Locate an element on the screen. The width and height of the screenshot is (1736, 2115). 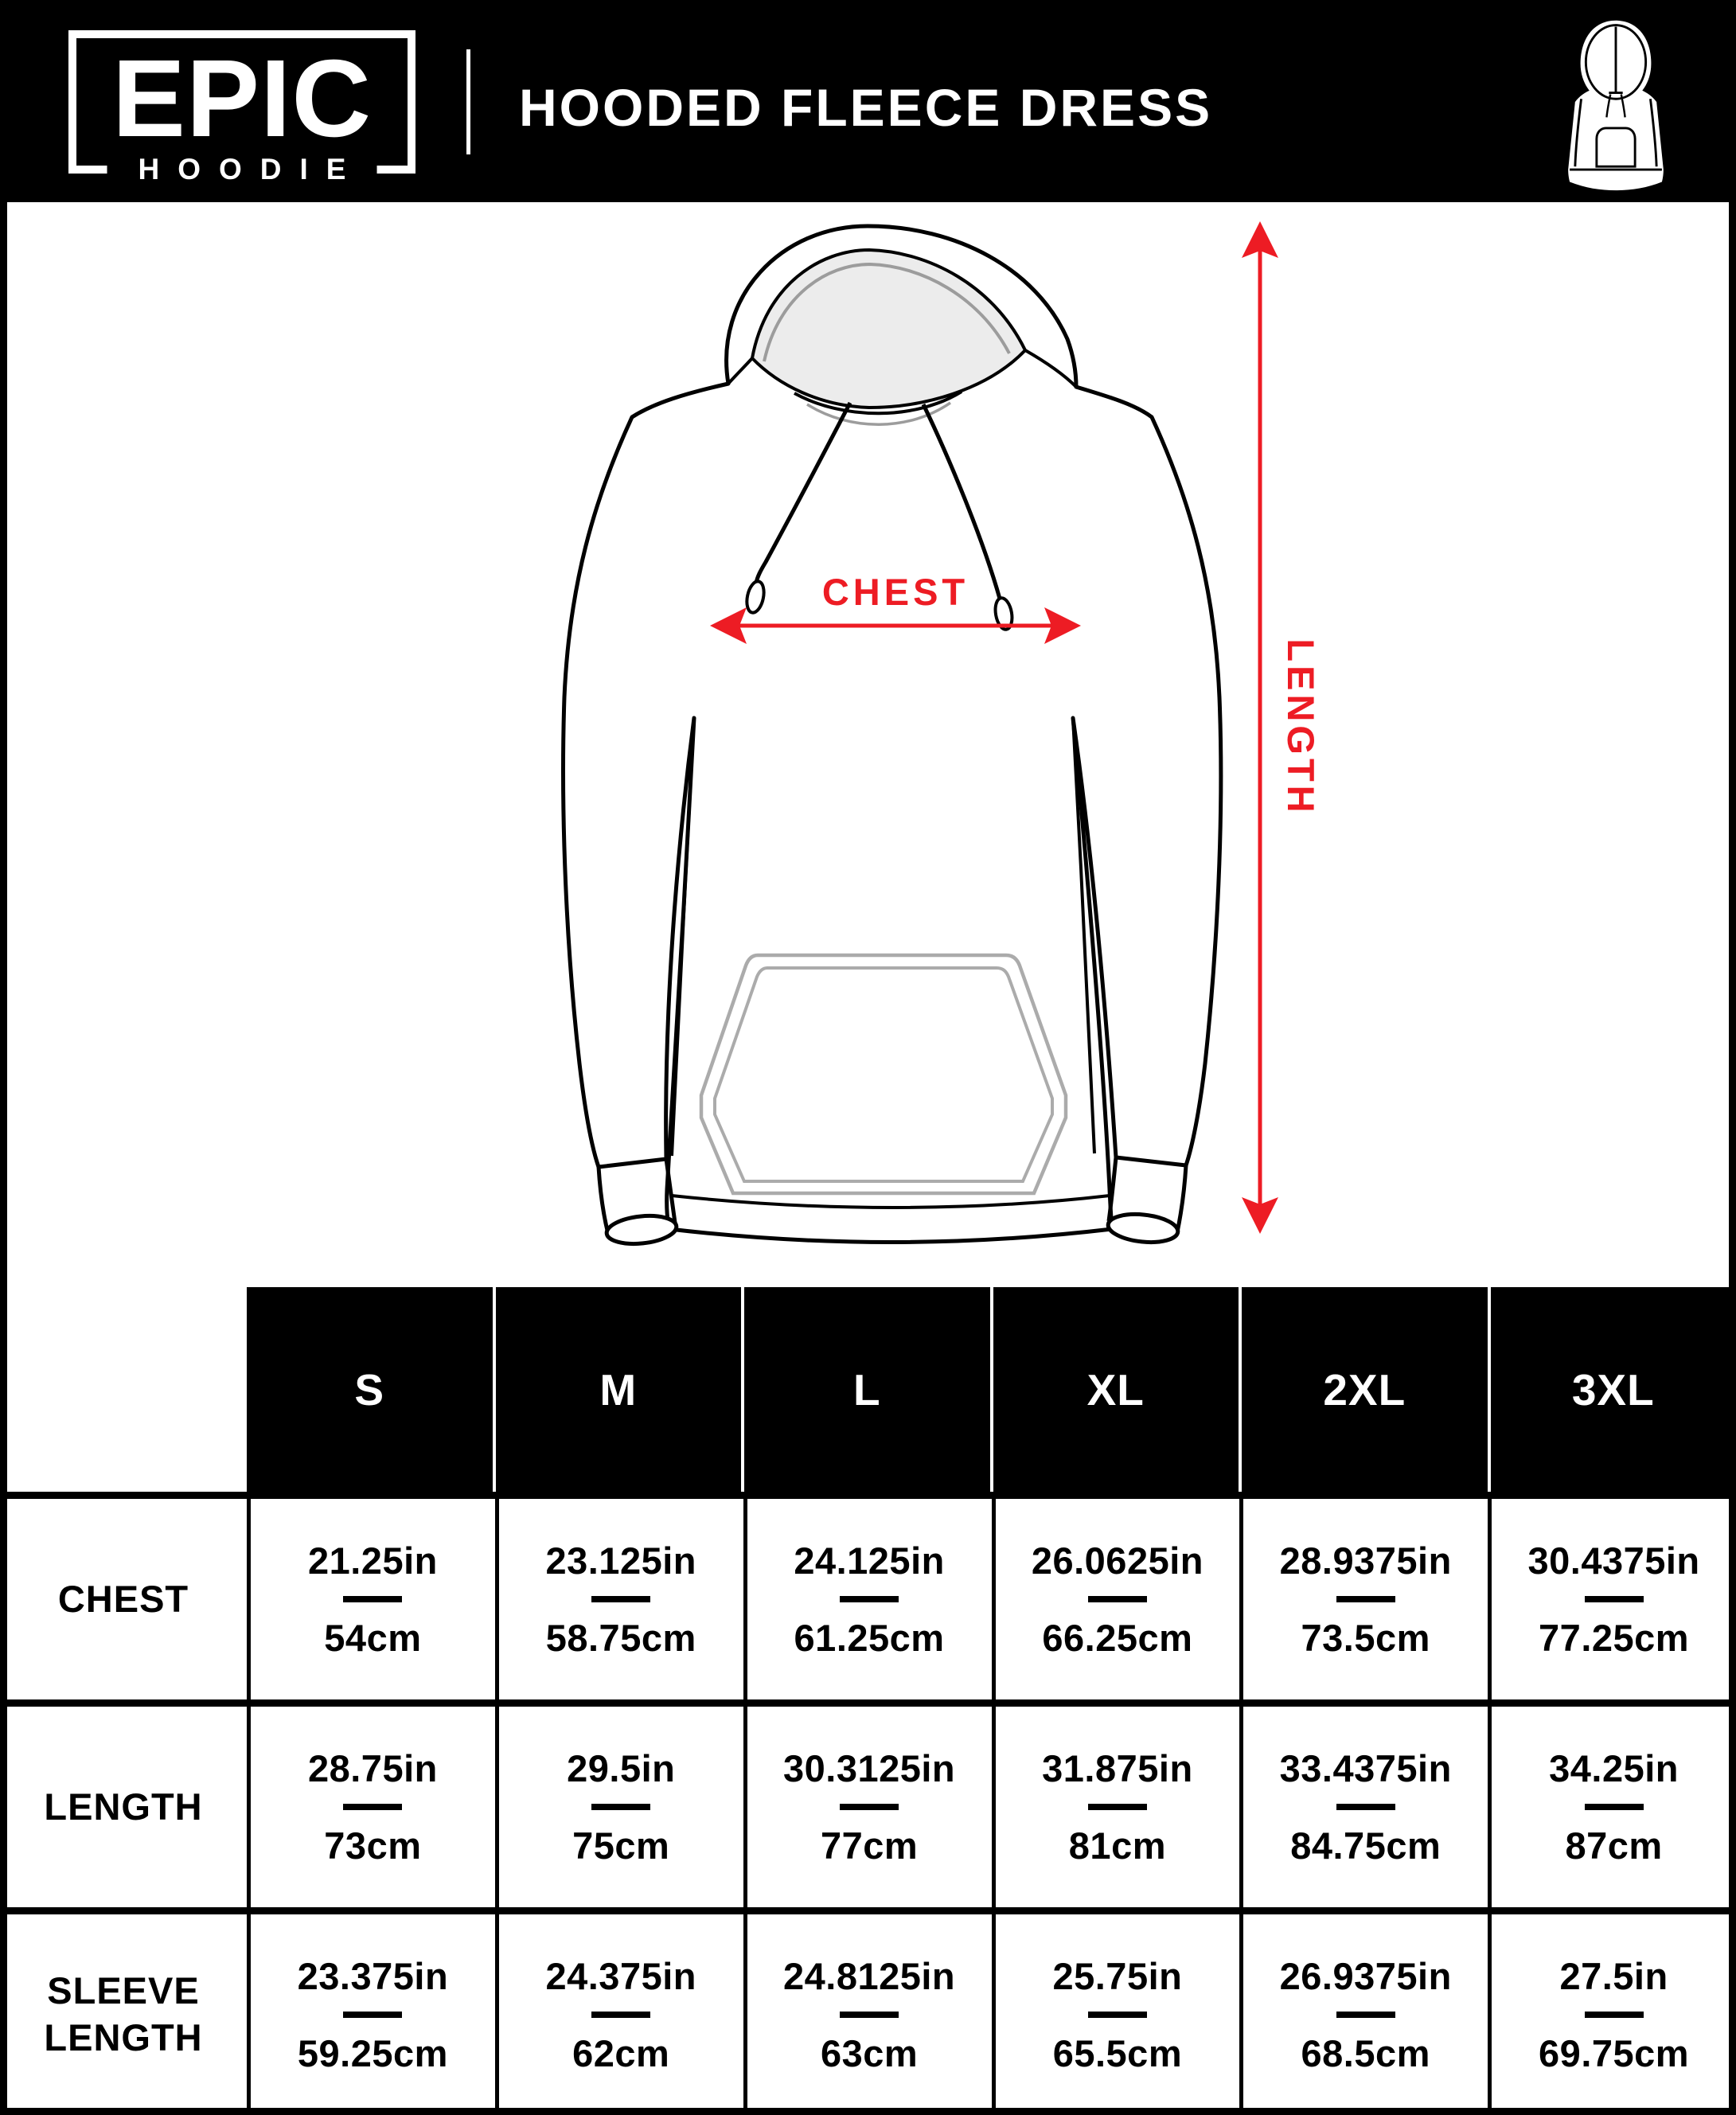
value-in: 24.125in is located at coordinates (869, 1560).